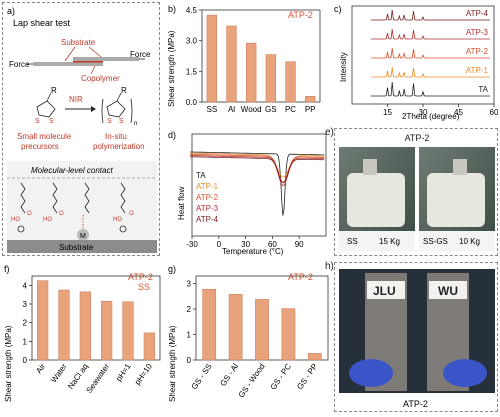 The height and width of the screenshot is (417, 500). What do you see at coordinates (25, 285) in the screenshot?
I see `panel-f-ytick-label: 4` at bounding box center [25, 285].